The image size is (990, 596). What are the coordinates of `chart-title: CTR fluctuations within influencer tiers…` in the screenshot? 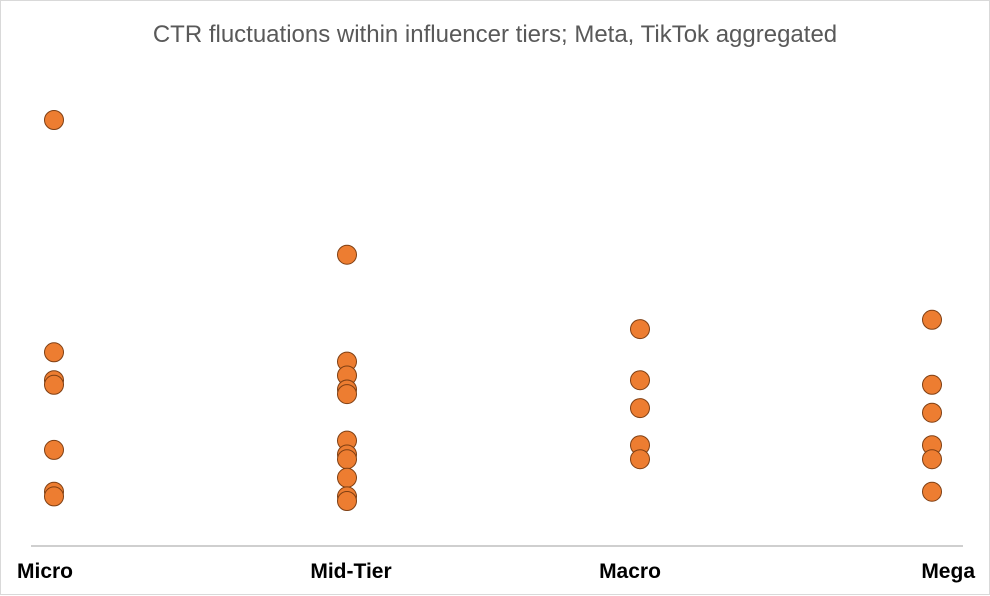 It's located at (495, 34).